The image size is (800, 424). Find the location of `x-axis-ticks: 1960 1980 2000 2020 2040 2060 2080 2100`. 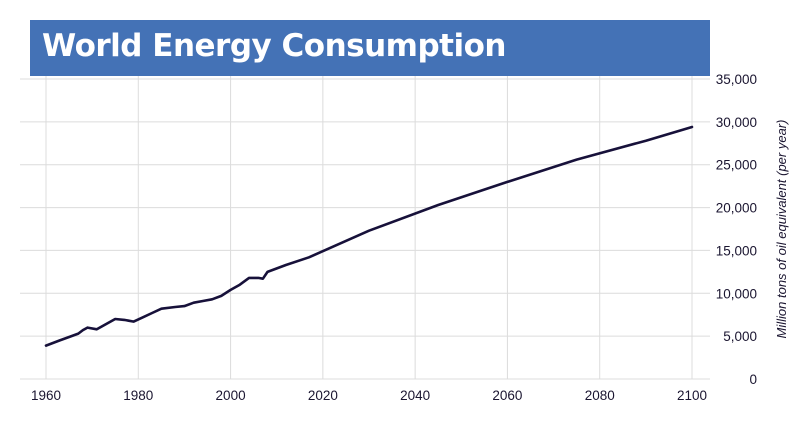

x-axis-ticks: 1960 1980 2000 2020 2040 2060 2080 2100 is located at coordinates (369, 395).